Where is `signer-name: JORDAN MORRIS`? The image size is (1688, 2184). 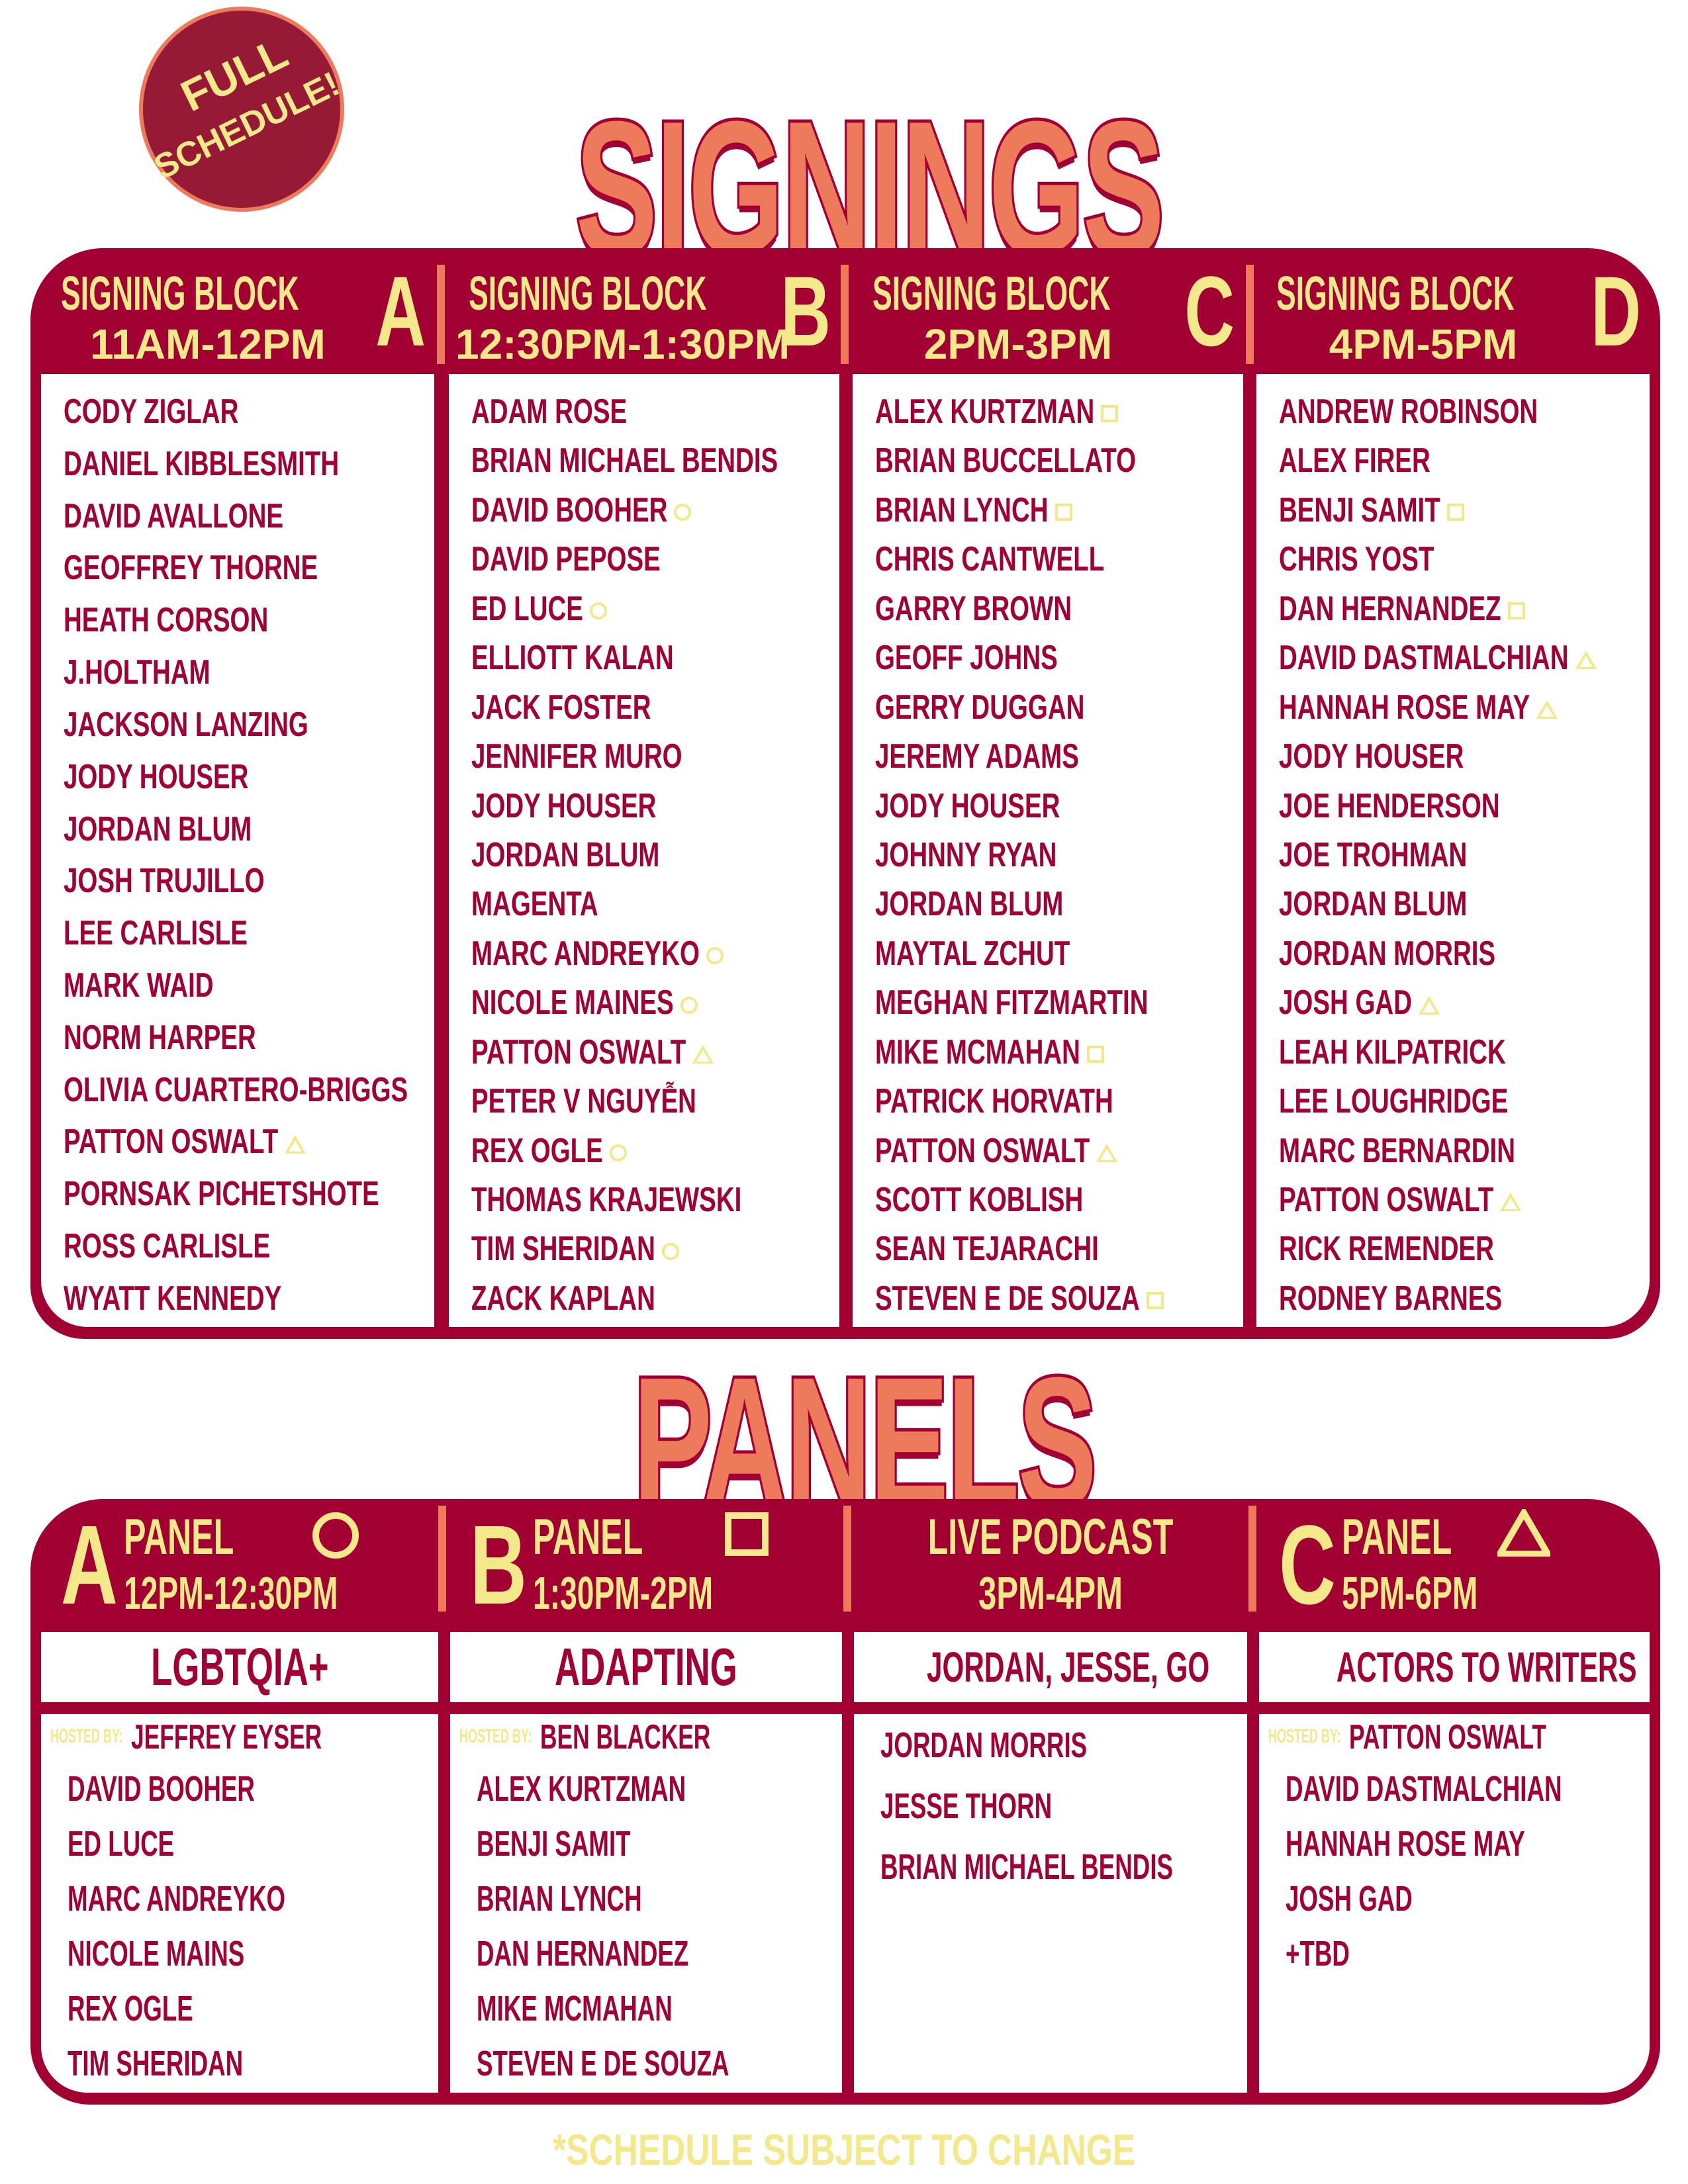 signer-name: JORDAN MORRIS is located at coordinates (1459, 954).